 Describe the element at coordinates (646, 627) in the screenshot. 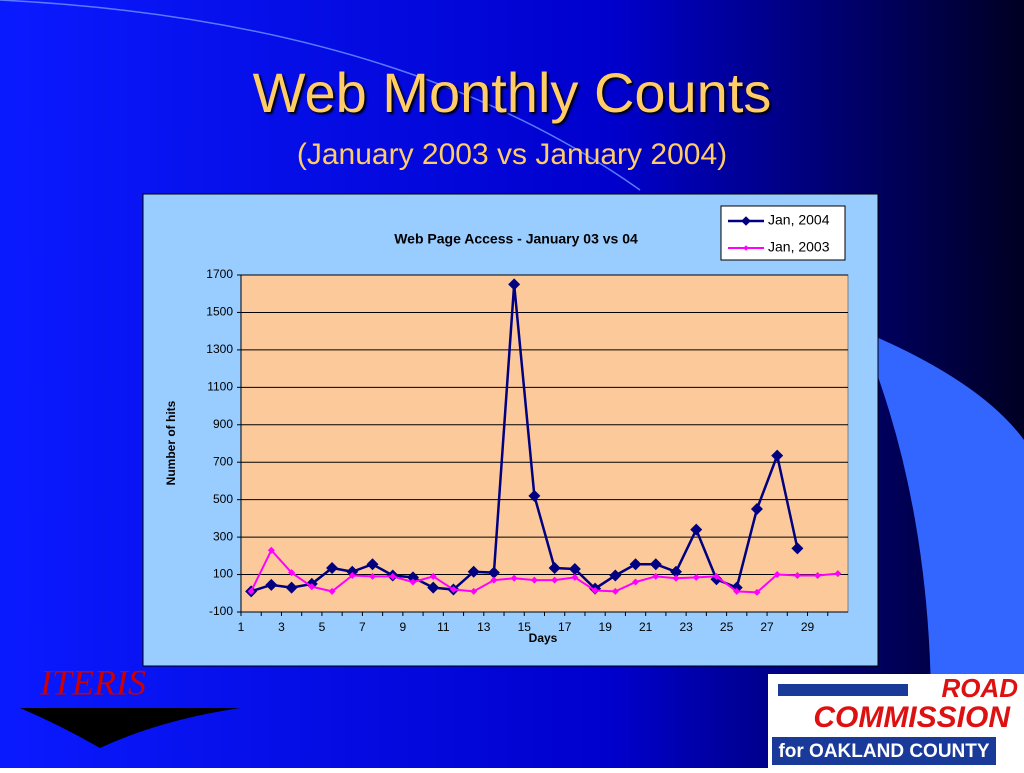

I see `x-tick-label: 21` at that location.